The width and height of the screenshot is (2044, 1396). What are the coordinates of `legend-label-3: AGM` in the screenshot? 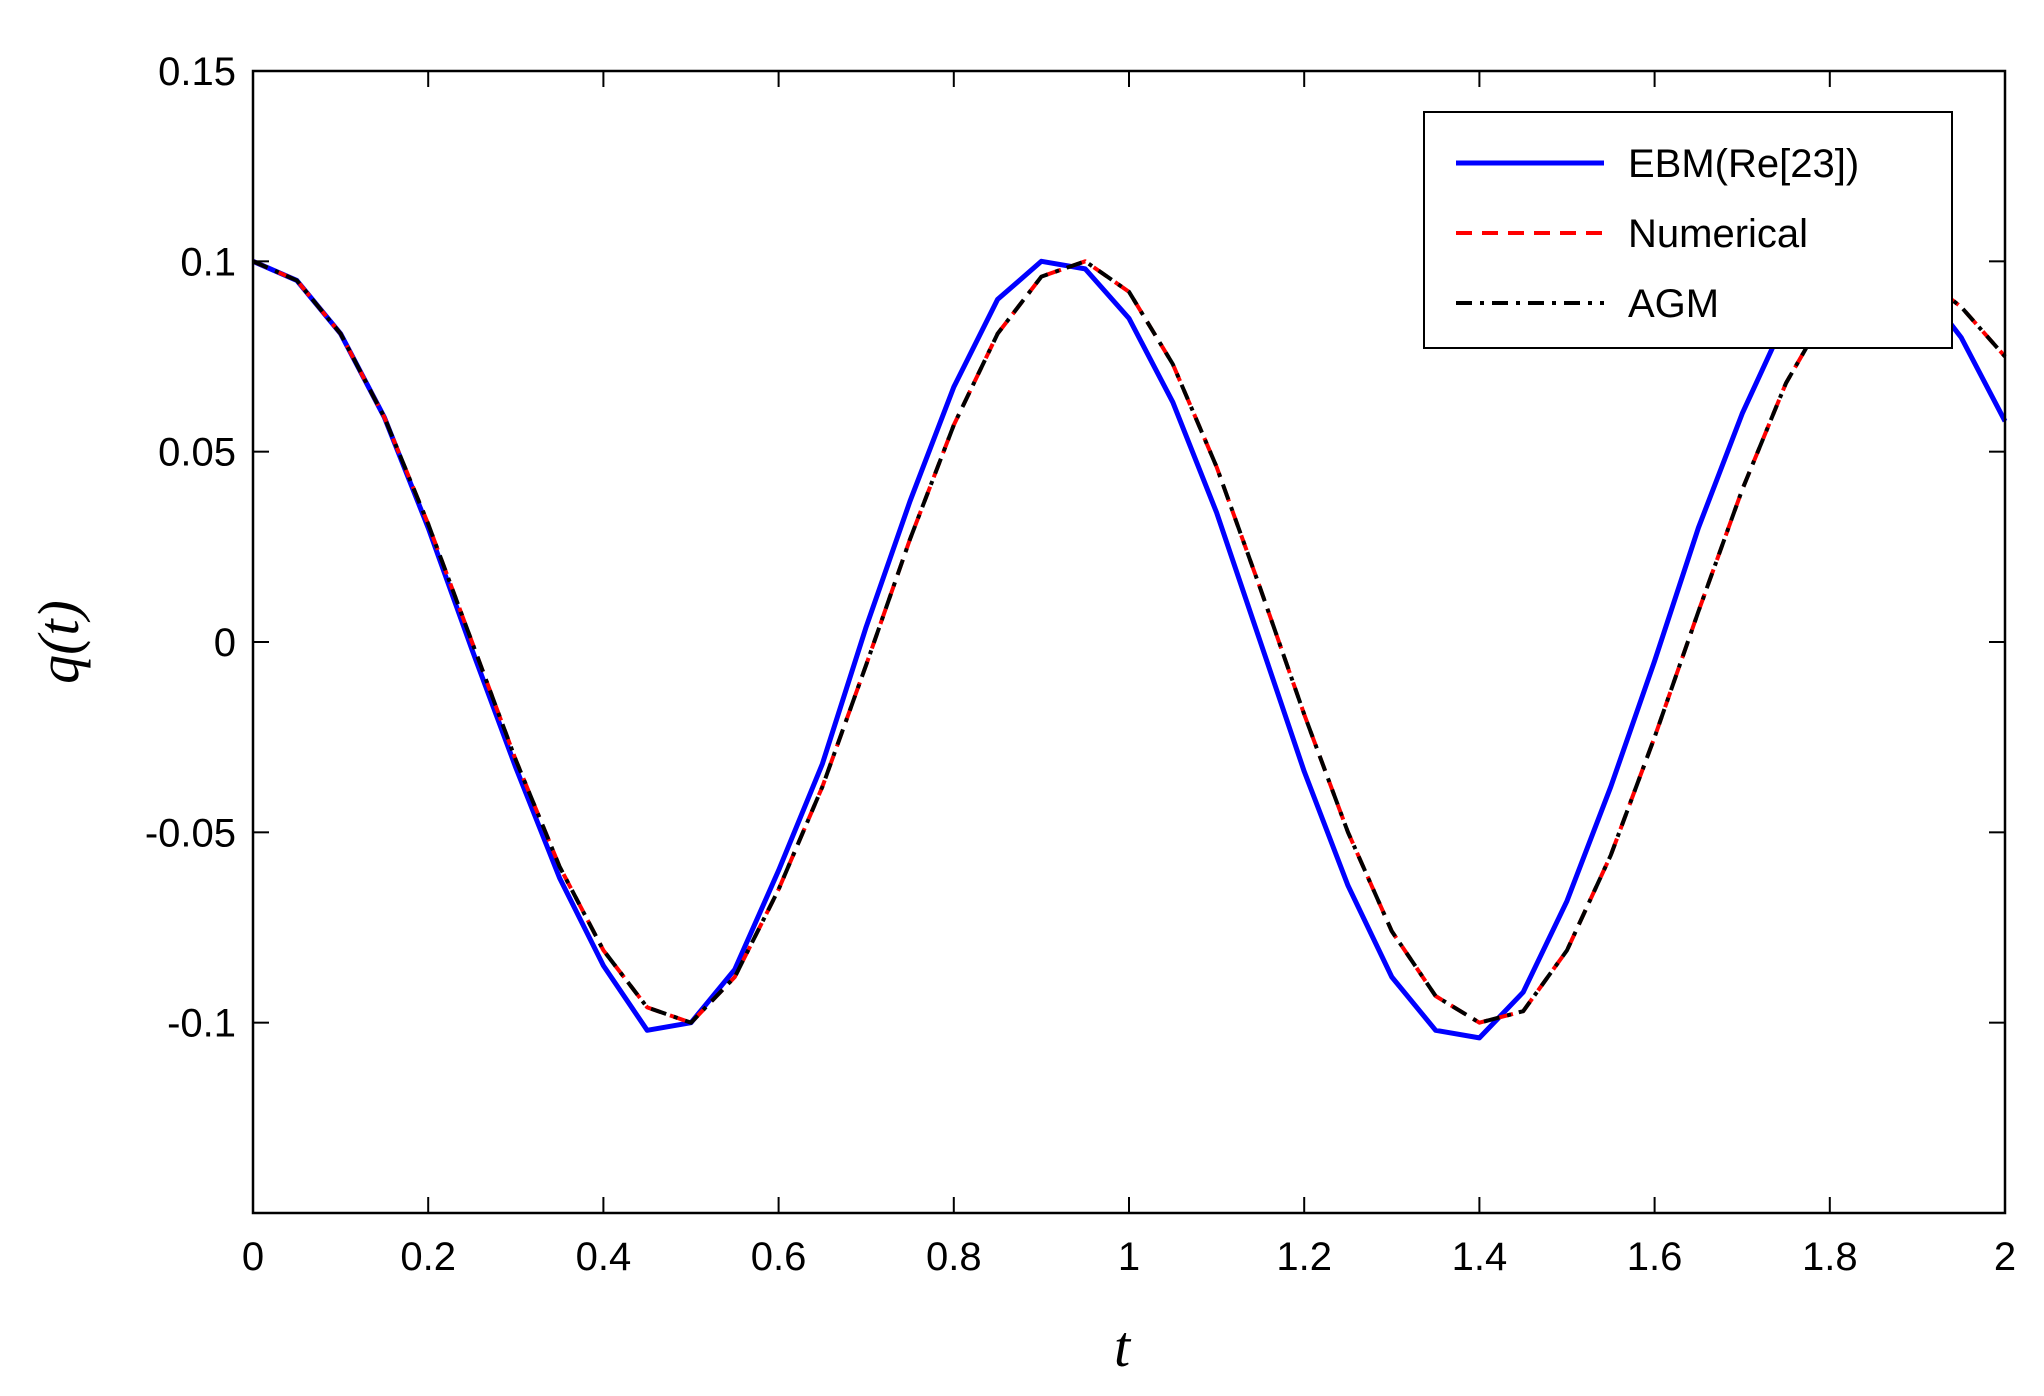 It's located at (1673, 304).